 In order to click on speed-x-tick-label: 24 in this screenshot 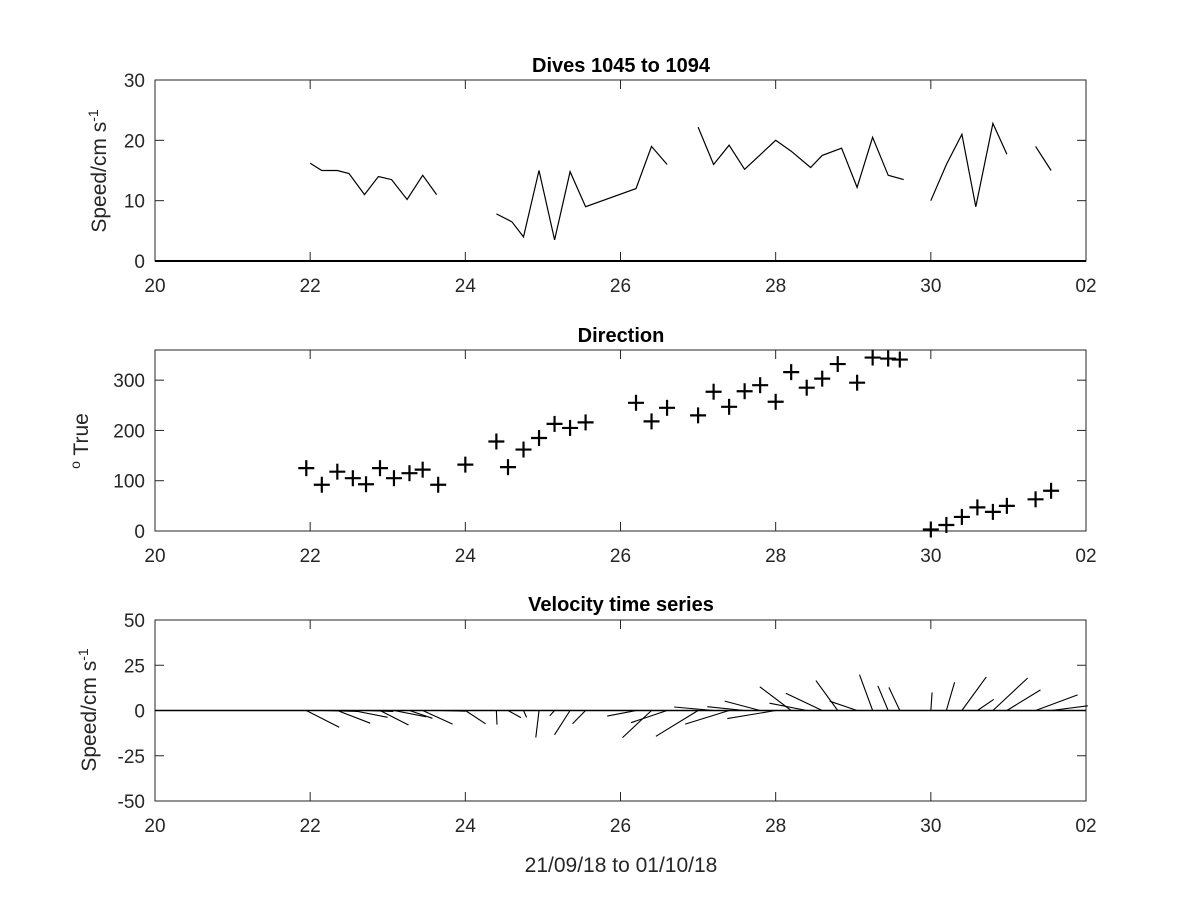, I will do `click(466, 286)`.